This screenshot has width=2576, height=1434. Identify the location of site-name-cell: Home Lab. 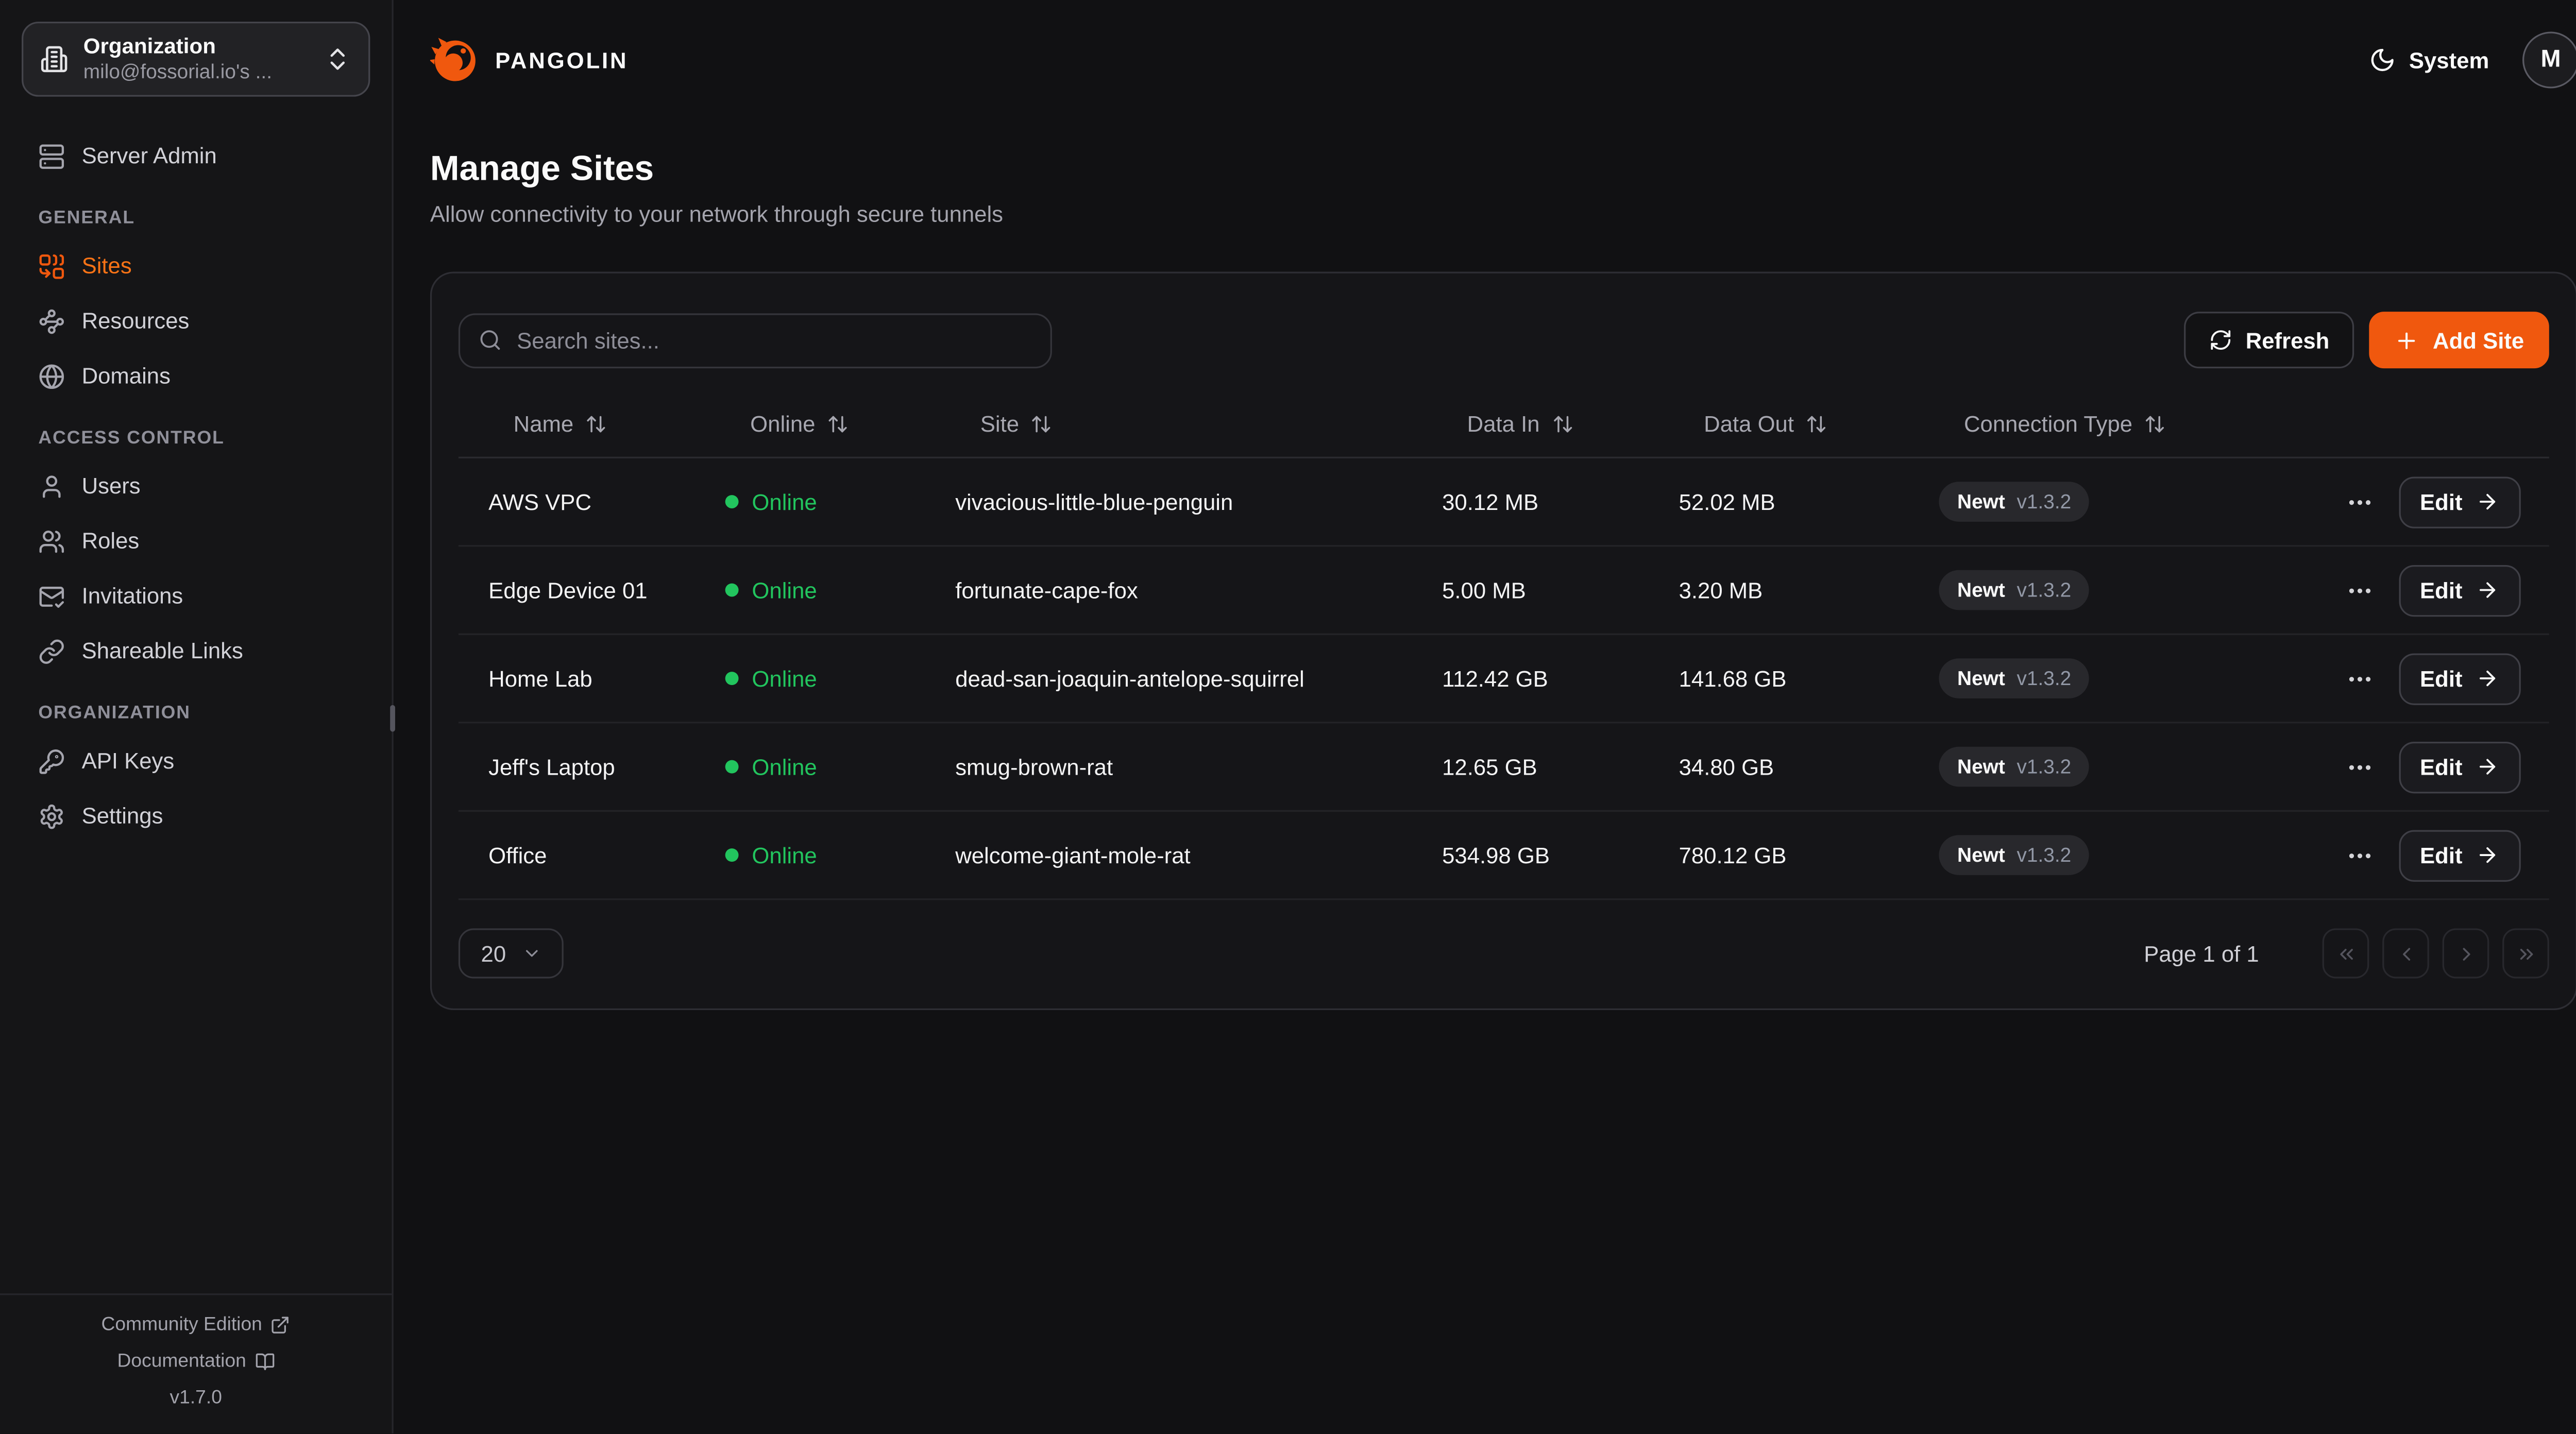
(540, 678).